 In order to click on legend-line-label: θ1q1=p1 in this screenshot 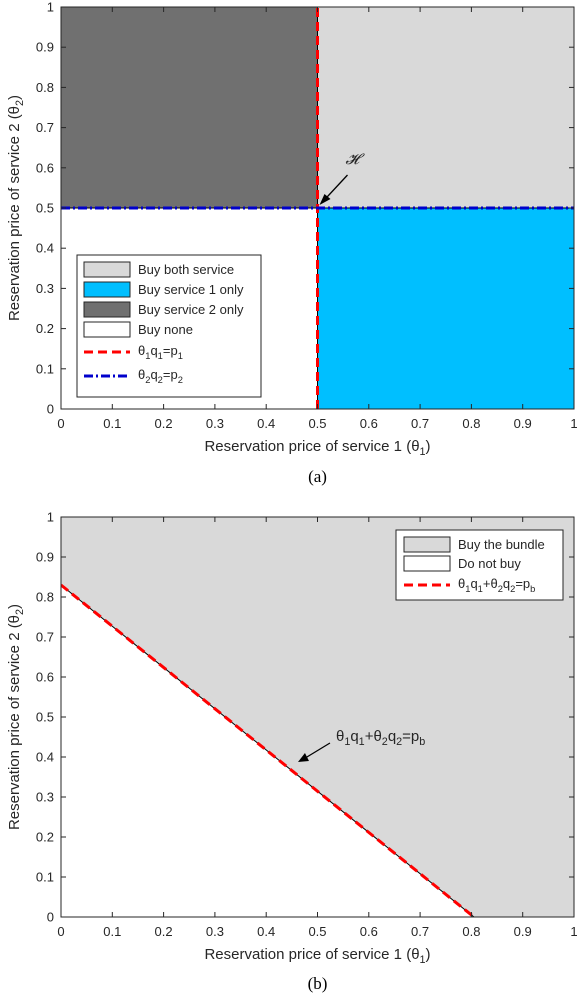, I will do `click(160, 352)`.